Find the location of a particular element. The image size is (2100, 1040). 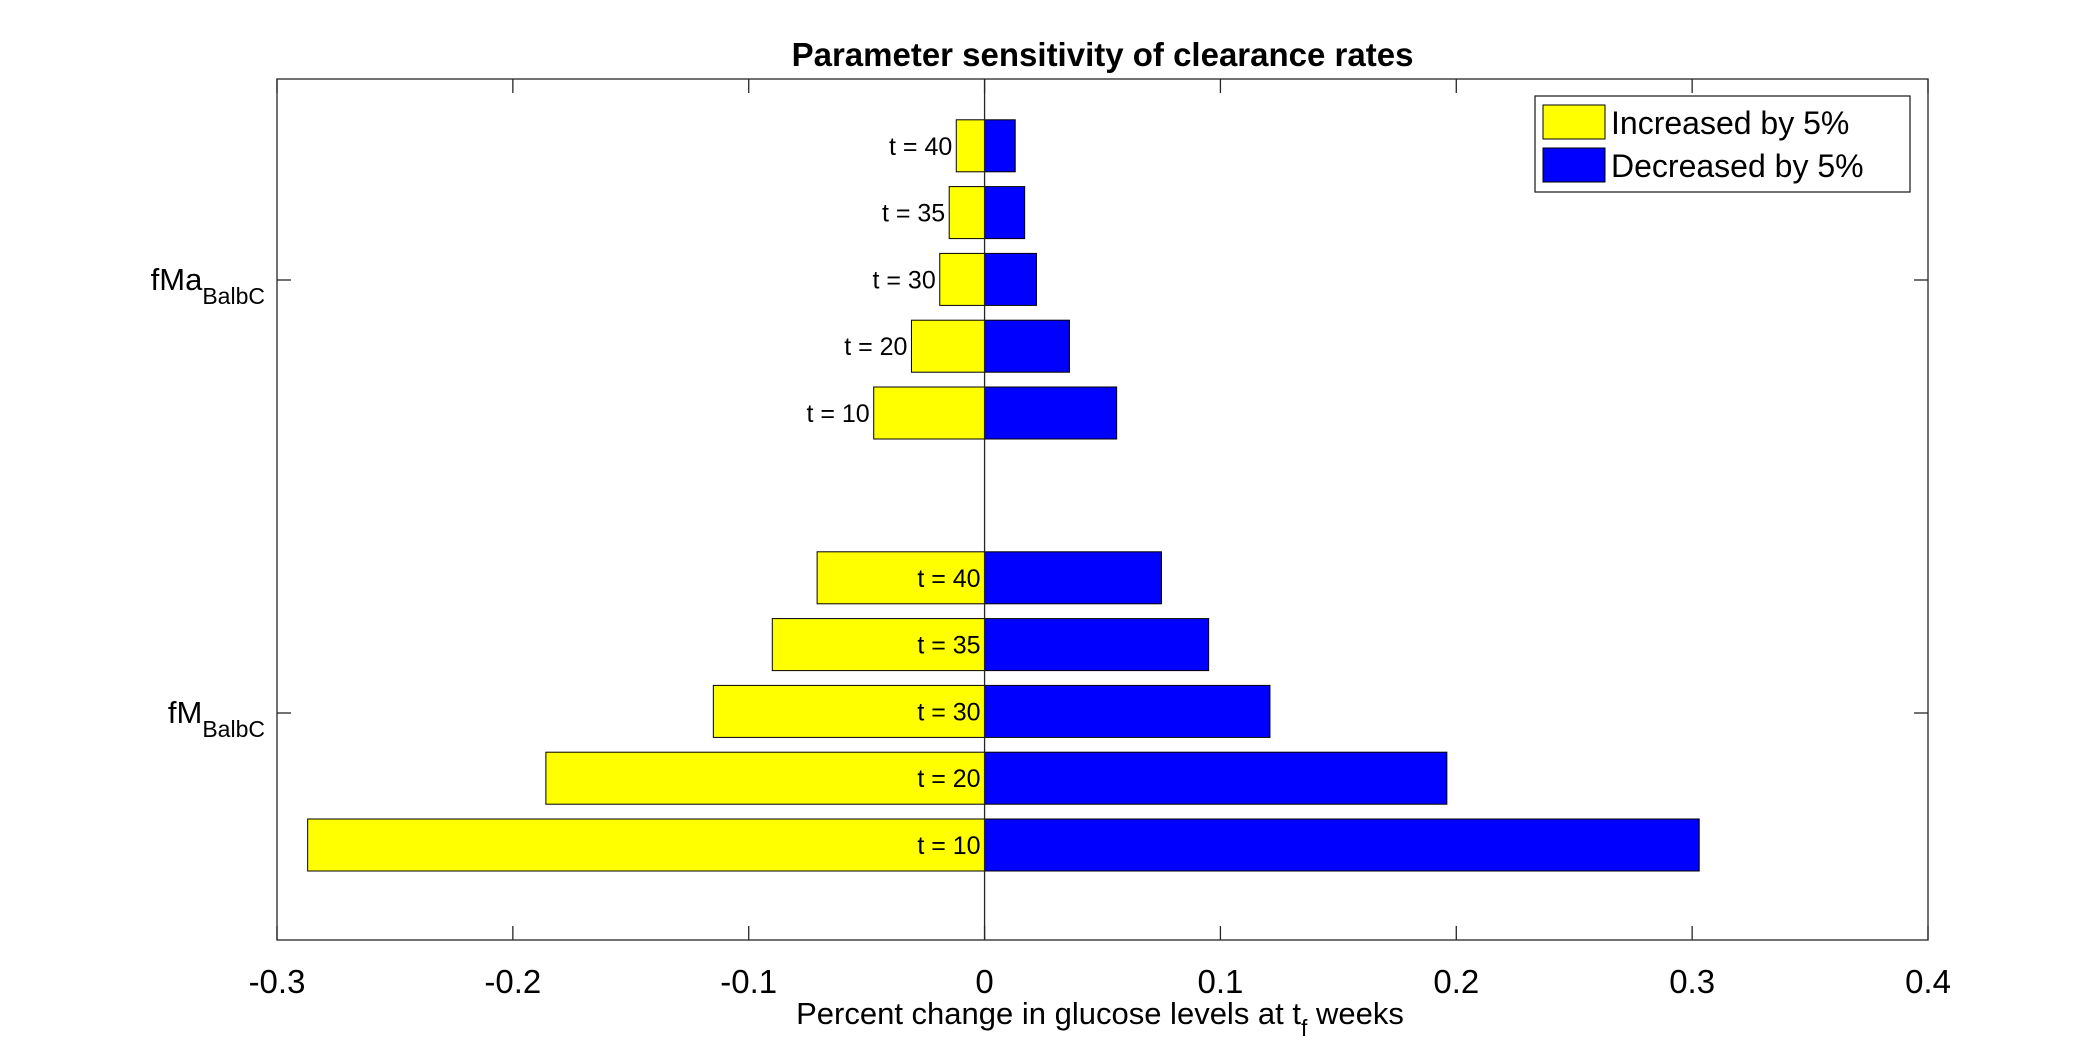

x-tick-label: -0.1 is located at coordinates (748, 981).